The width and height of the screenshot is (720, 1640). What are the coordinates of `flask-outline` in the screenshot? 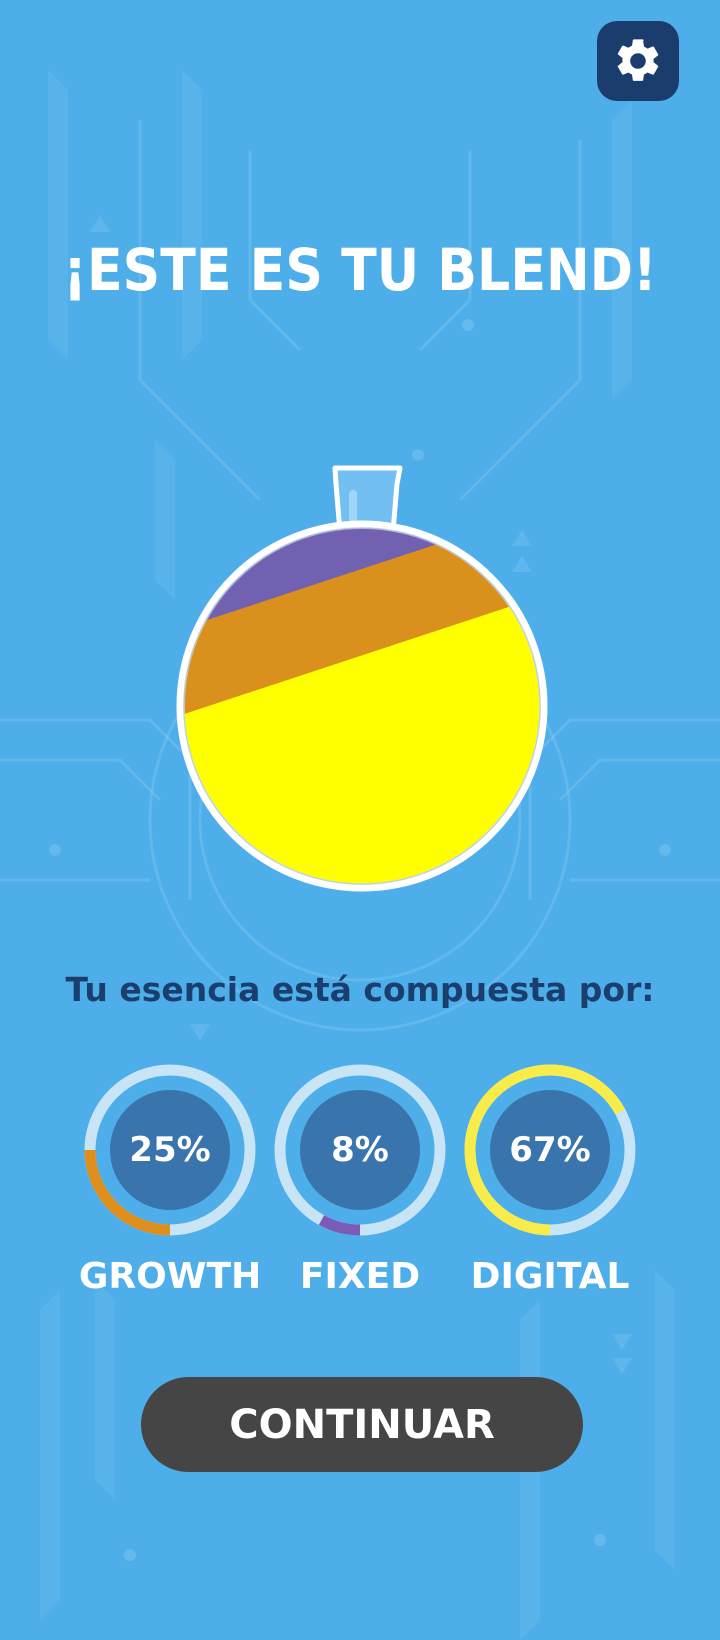 It's located at (362, 706).